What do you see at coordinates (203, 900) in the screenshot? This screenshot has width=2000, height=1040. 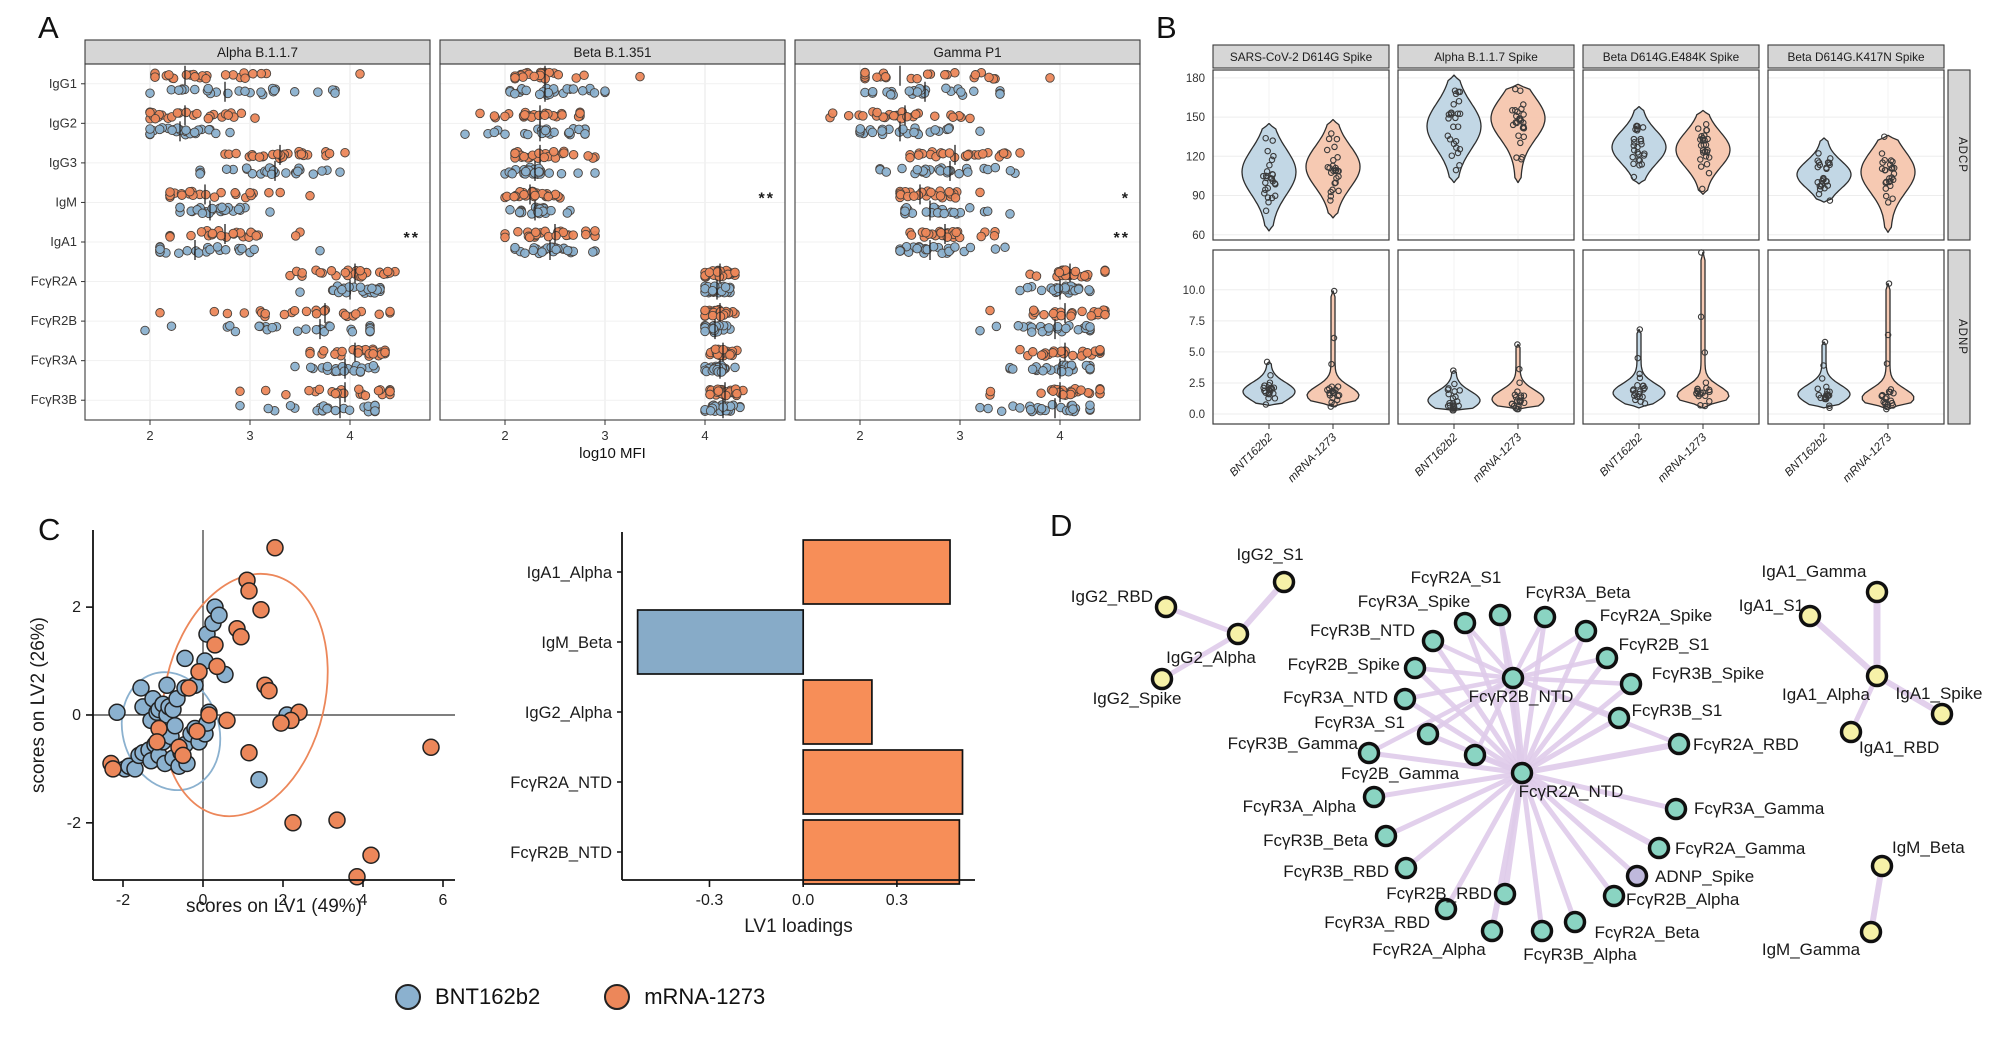 I see `x-tick-label: 0` at bounding box center [203, 900].